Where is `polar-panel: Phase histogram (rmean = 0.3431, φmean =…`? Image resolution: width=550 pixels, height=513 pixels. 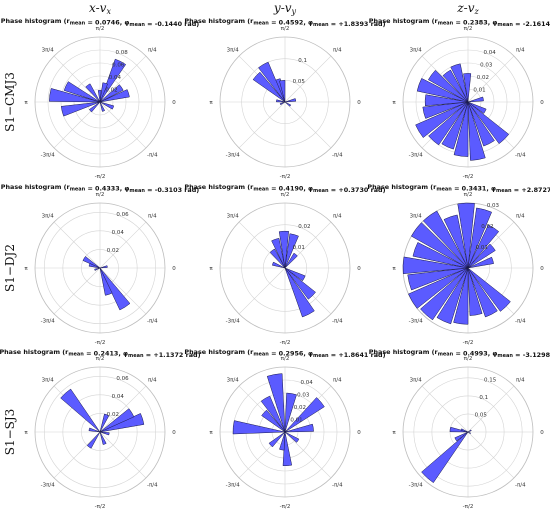 polar-panel: Phase histogram (rmean = 0.3431, φmean =… is located at coordinates (458, 264).